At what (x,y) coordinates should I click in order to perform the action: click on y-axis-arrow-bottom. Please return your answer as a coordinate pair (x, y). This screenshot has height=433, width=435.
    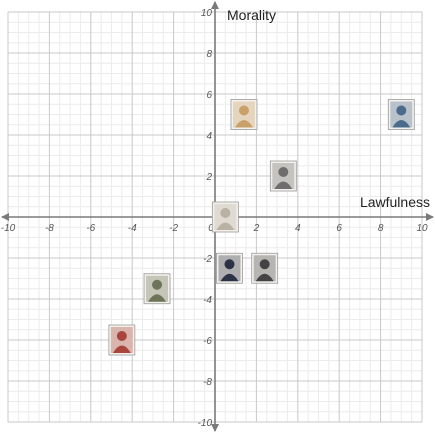
    Looking at the image, I should click on (215, 428).